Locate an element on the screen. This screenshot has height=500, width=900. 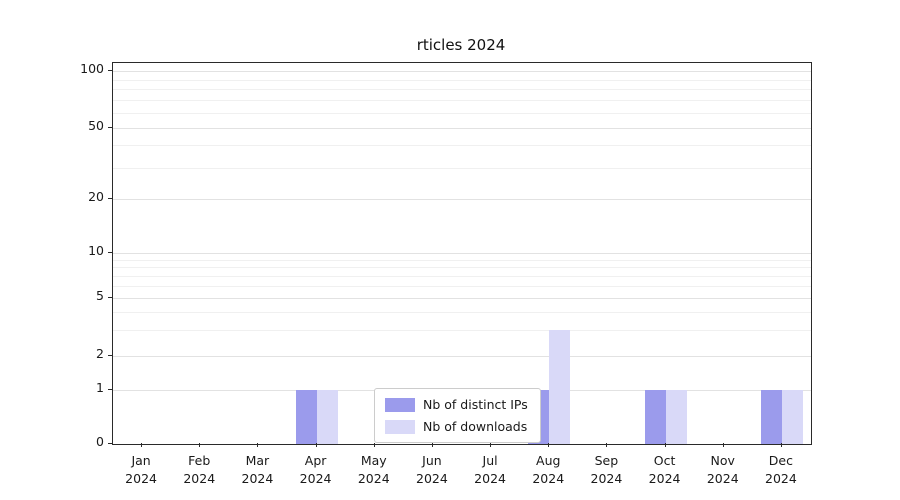
x-tick-label: Aug 2024 is located at coordinates (548, 469).